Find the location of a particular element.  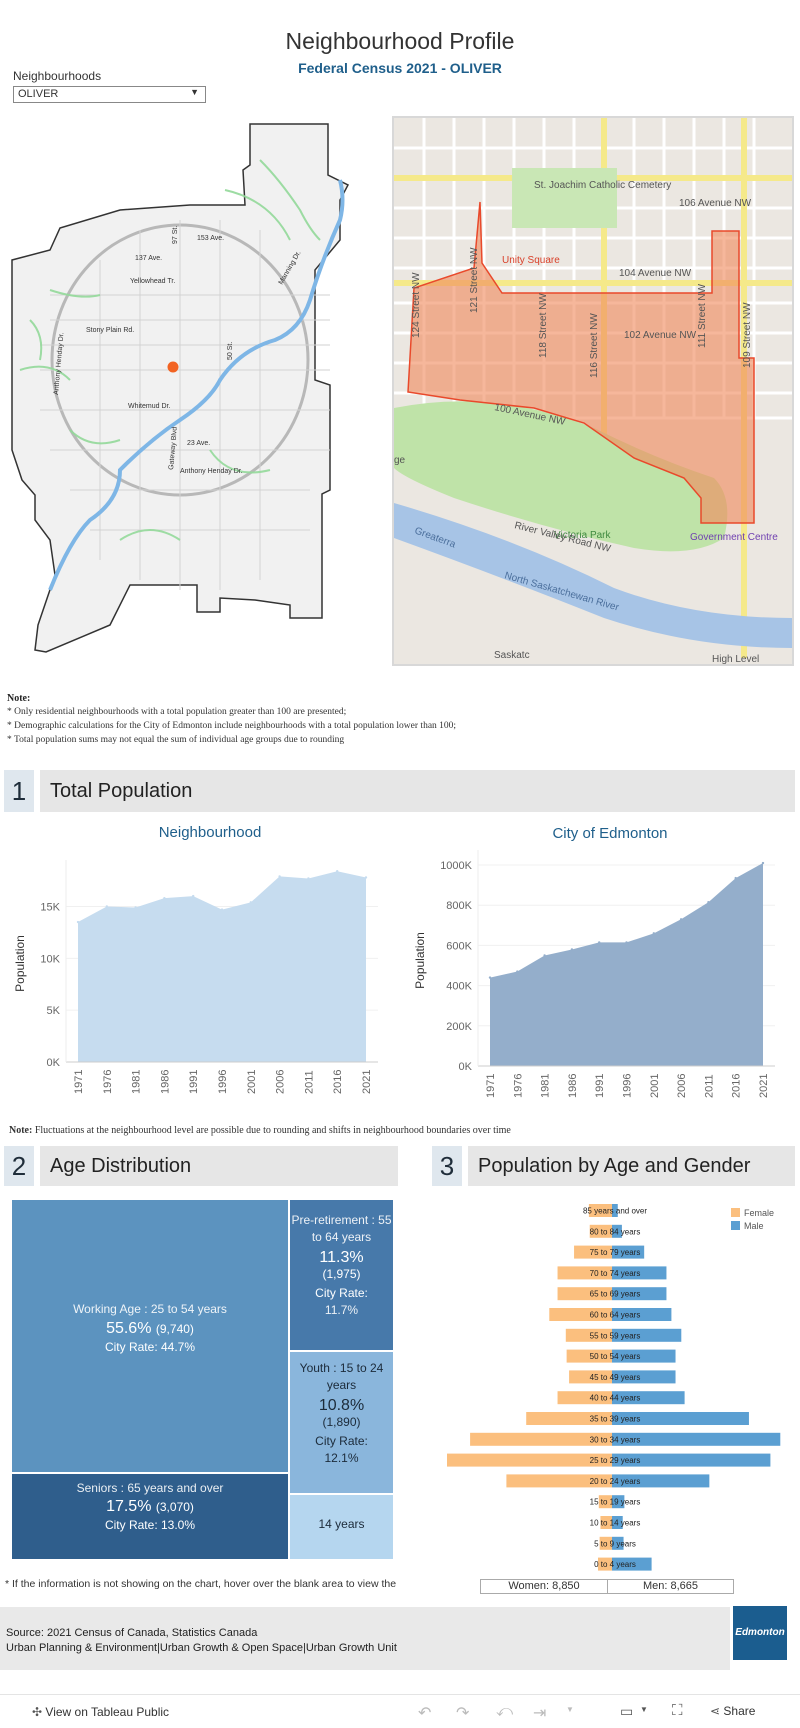

map-label: 111 Street NW is located at coordinates (702, 315).